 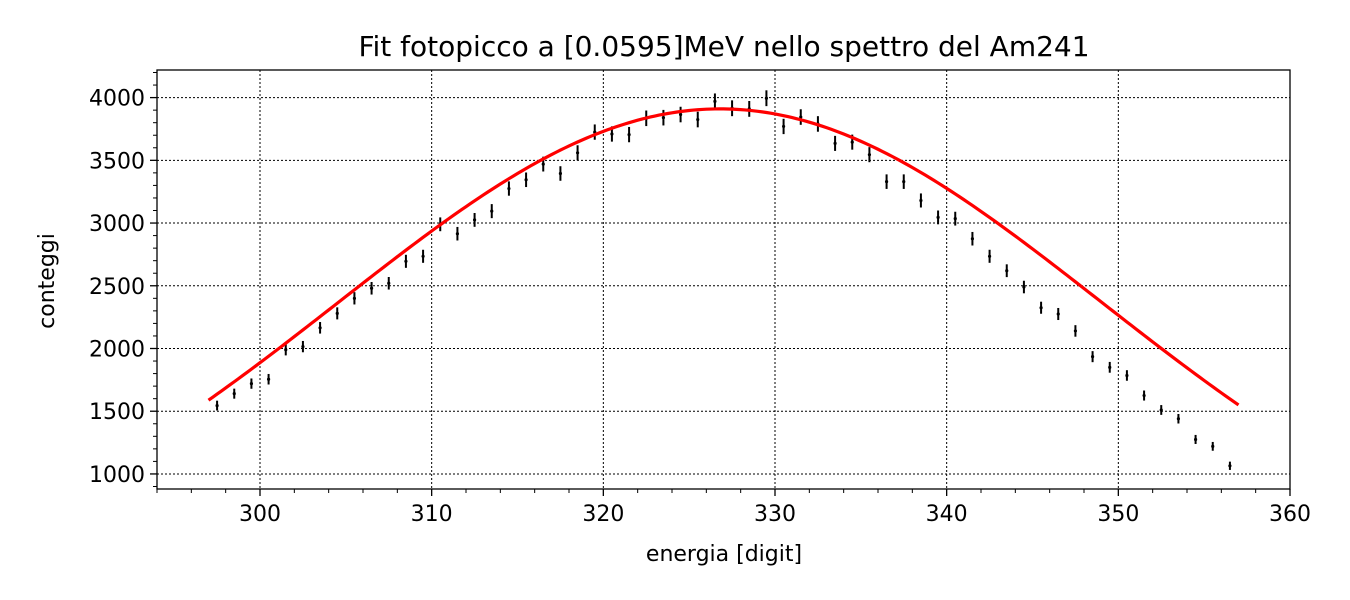 What do you see at coordinates (117, 412) in the screenshot?
I see `y-tick-label: 1500` at bounding box center [117, 412].